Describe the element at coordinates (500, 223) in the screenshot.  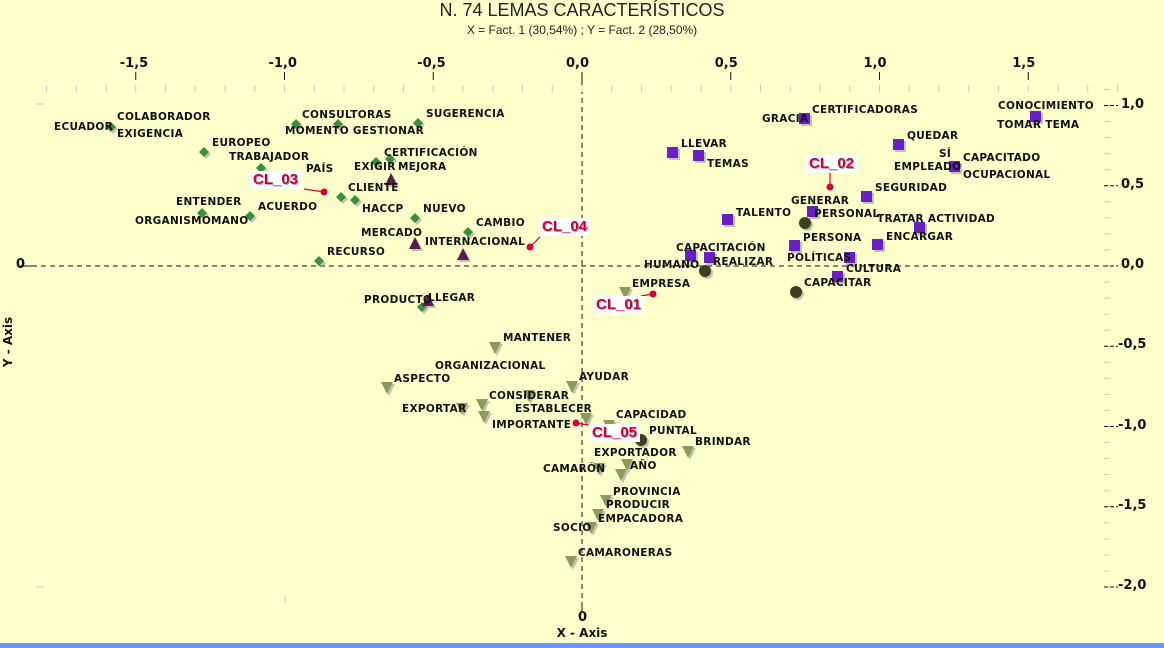
I see `point-label: CAMBIO` at that location.